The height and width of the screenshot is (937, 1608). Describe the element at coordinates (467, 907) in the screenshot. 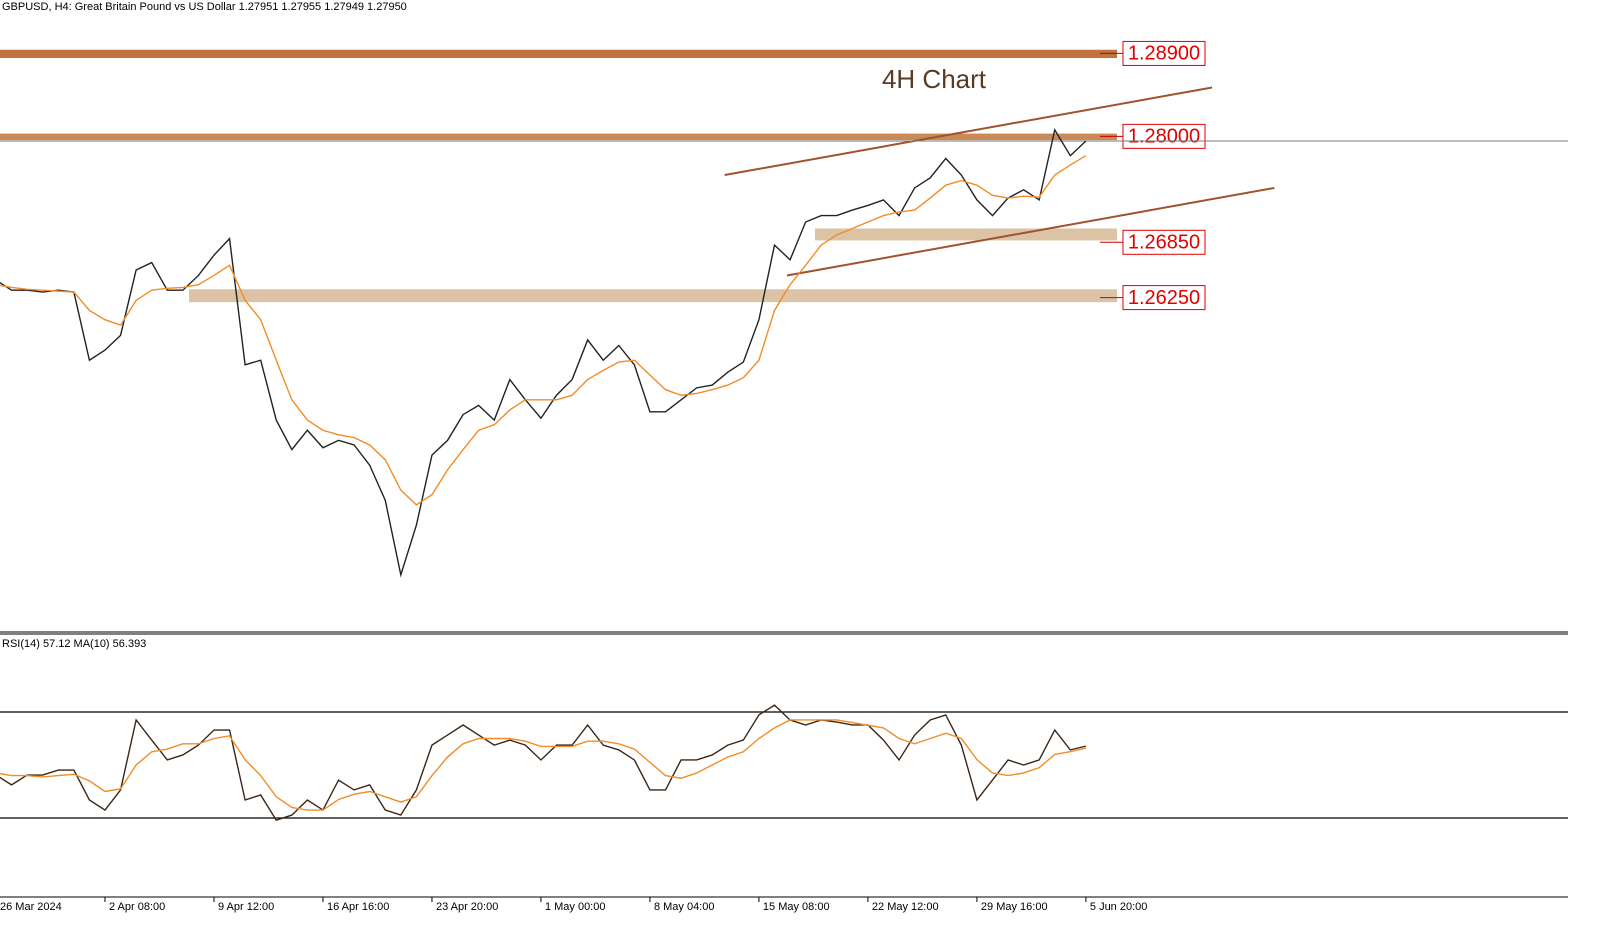

I see `x-tick-label: 23 Apr 20:00` at that location.